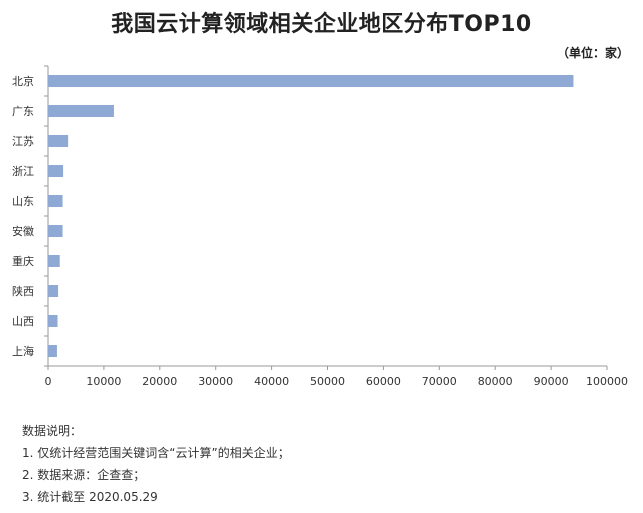 Image resolution: width=643 pixels, height=513 pixels. What do you see at coordinates (439, 381) in the screenshot?
I see `x-tick-label: 70000` at bounding box center [439, 381].